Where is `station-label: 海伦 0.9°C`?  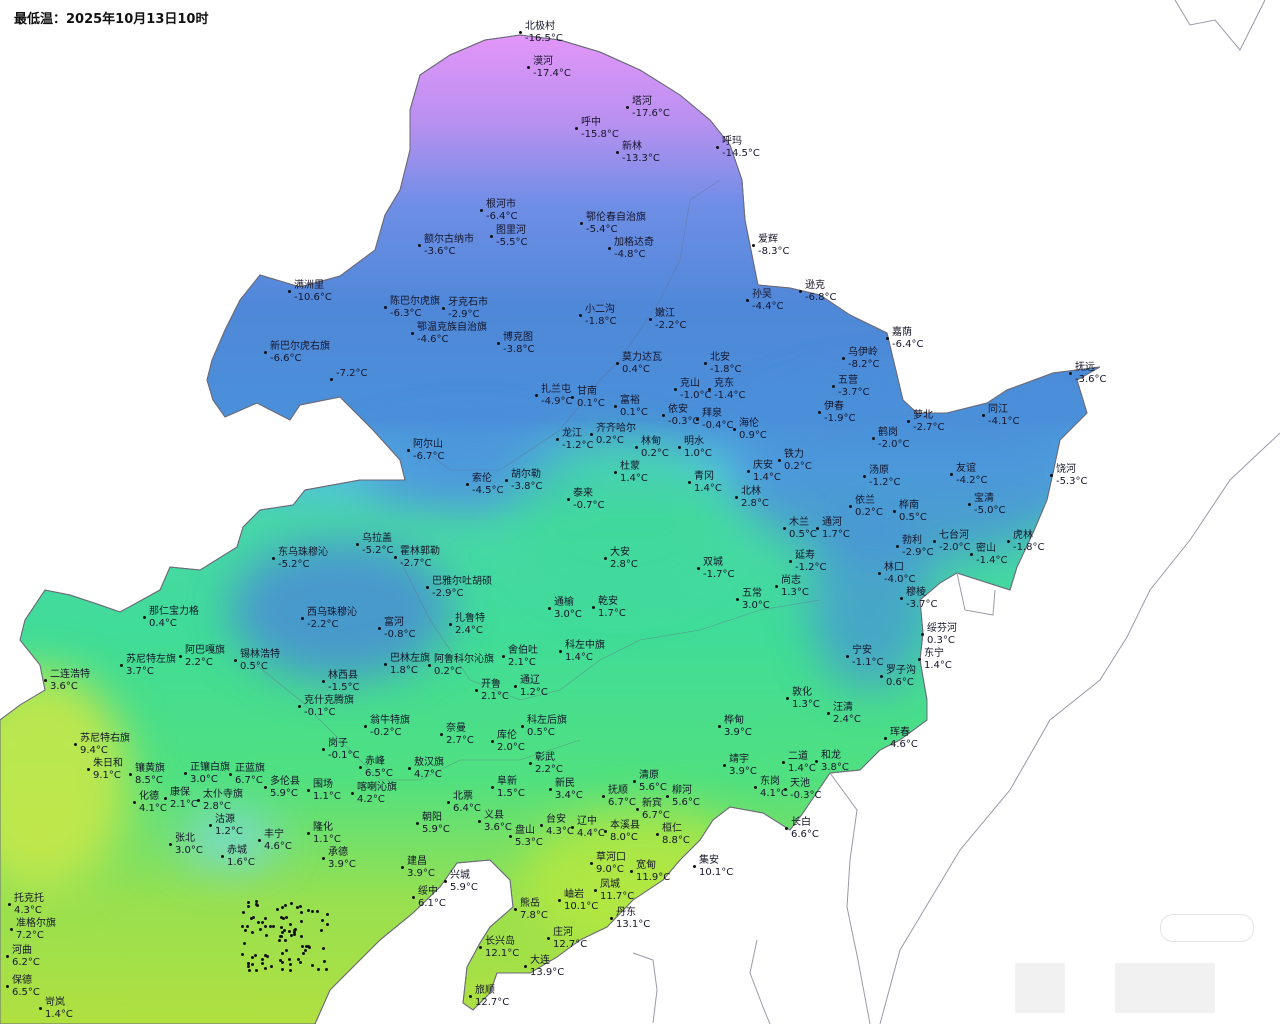
station-label: 海伦 0.9°C is located at coordinates (750, 430).